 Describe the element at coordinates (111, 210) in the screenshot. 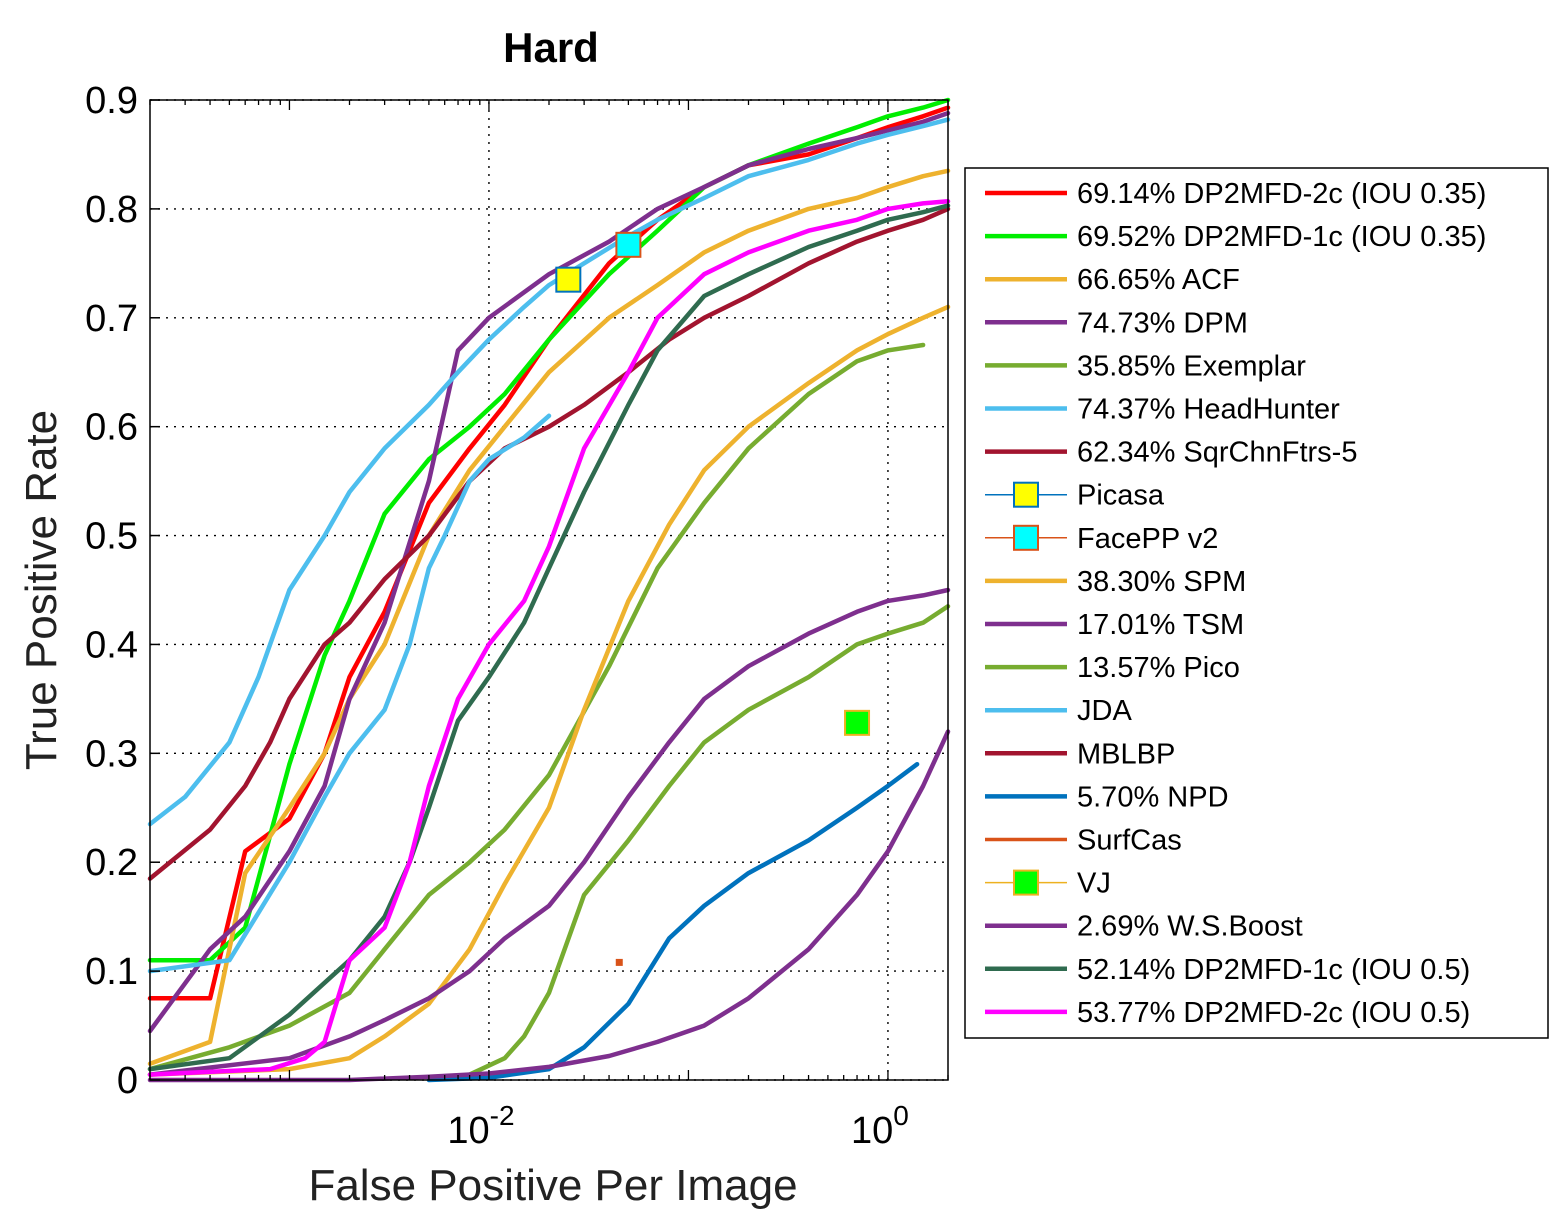

I see `y-tick-label: 0.8` at that location.